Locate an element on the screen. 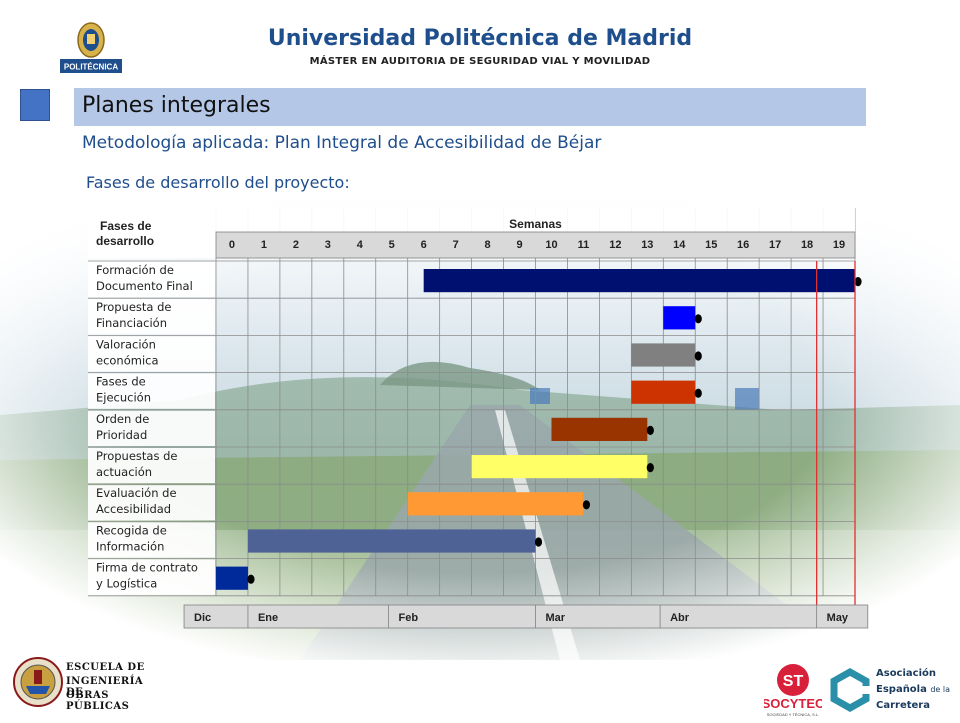 This screenshot has width=960, height=723. socytec-name: SOCYTEC is located at coordinates (793, 703).